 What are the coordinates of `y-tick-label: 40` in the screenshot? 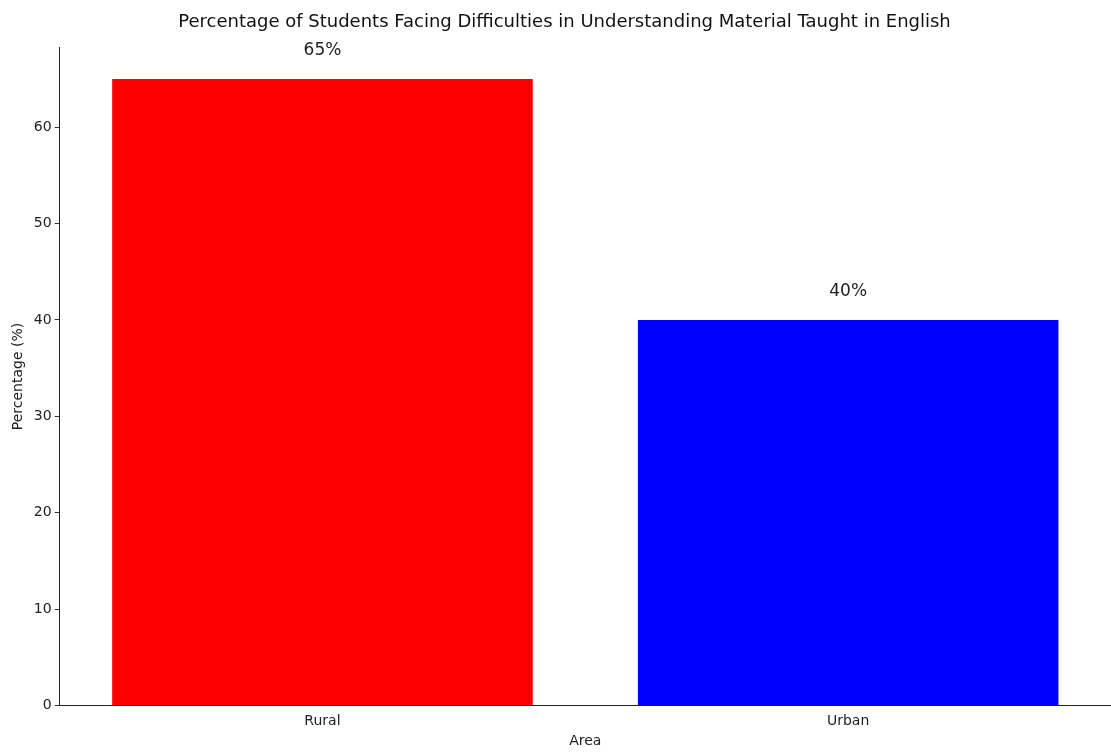 It's located at (42, 318).